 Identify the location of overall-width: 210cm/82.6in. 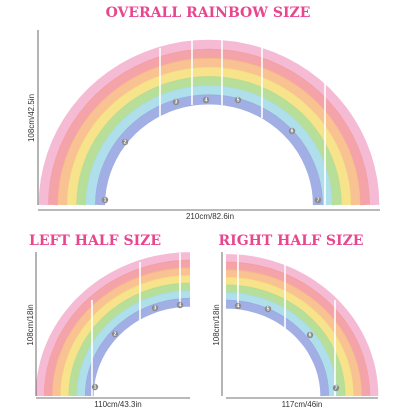
(210, 216).